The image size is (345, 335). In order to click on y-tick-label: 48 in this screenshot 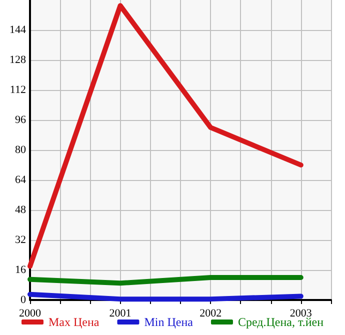, I will do `click(20, 210)`.